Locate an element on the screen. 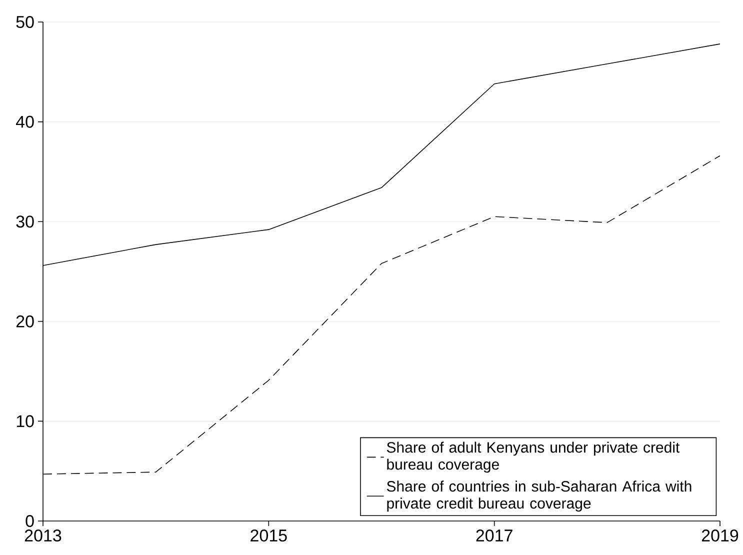 This screenshot has height=555, width=743. y-tick-label: 0 is located at coordinates (30, 521).